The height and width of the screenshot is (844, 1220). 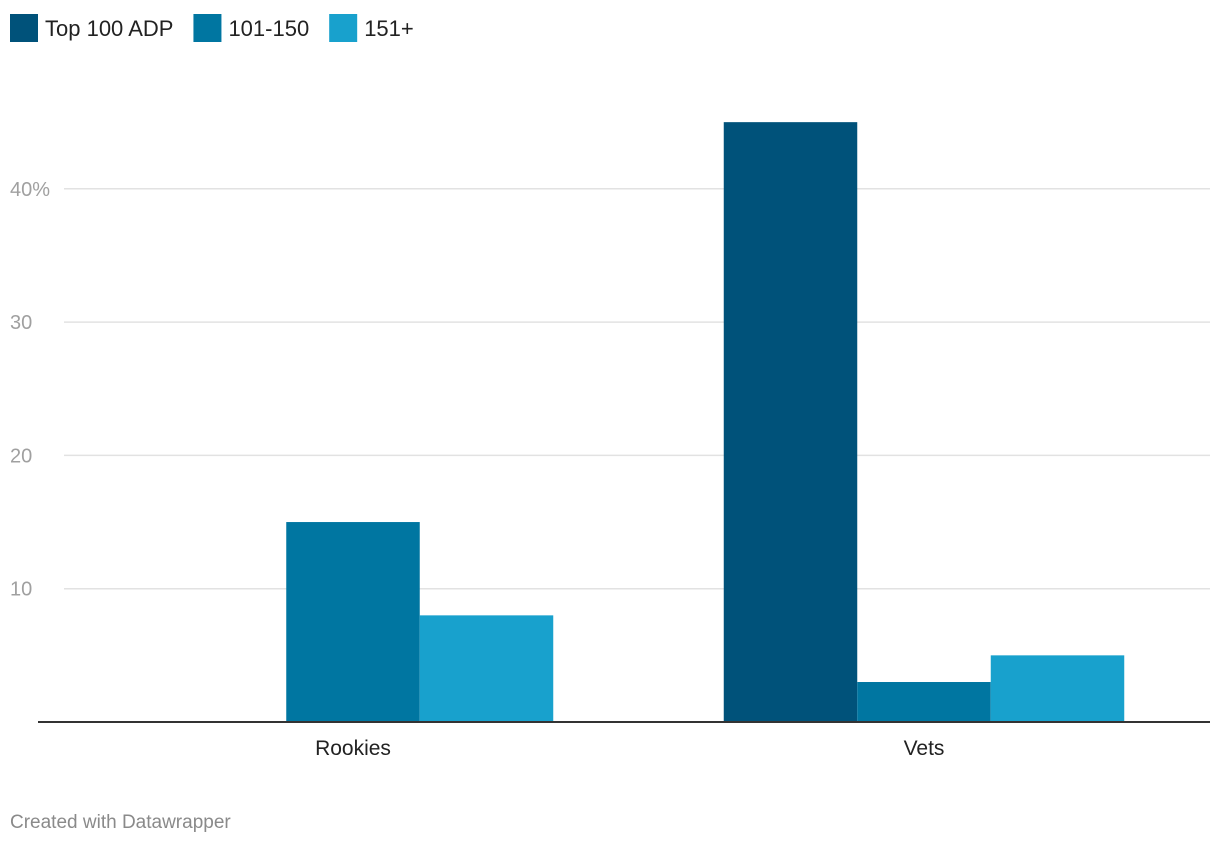 I want to click on y-tick-label: 40%, so click(x=30, y=190).